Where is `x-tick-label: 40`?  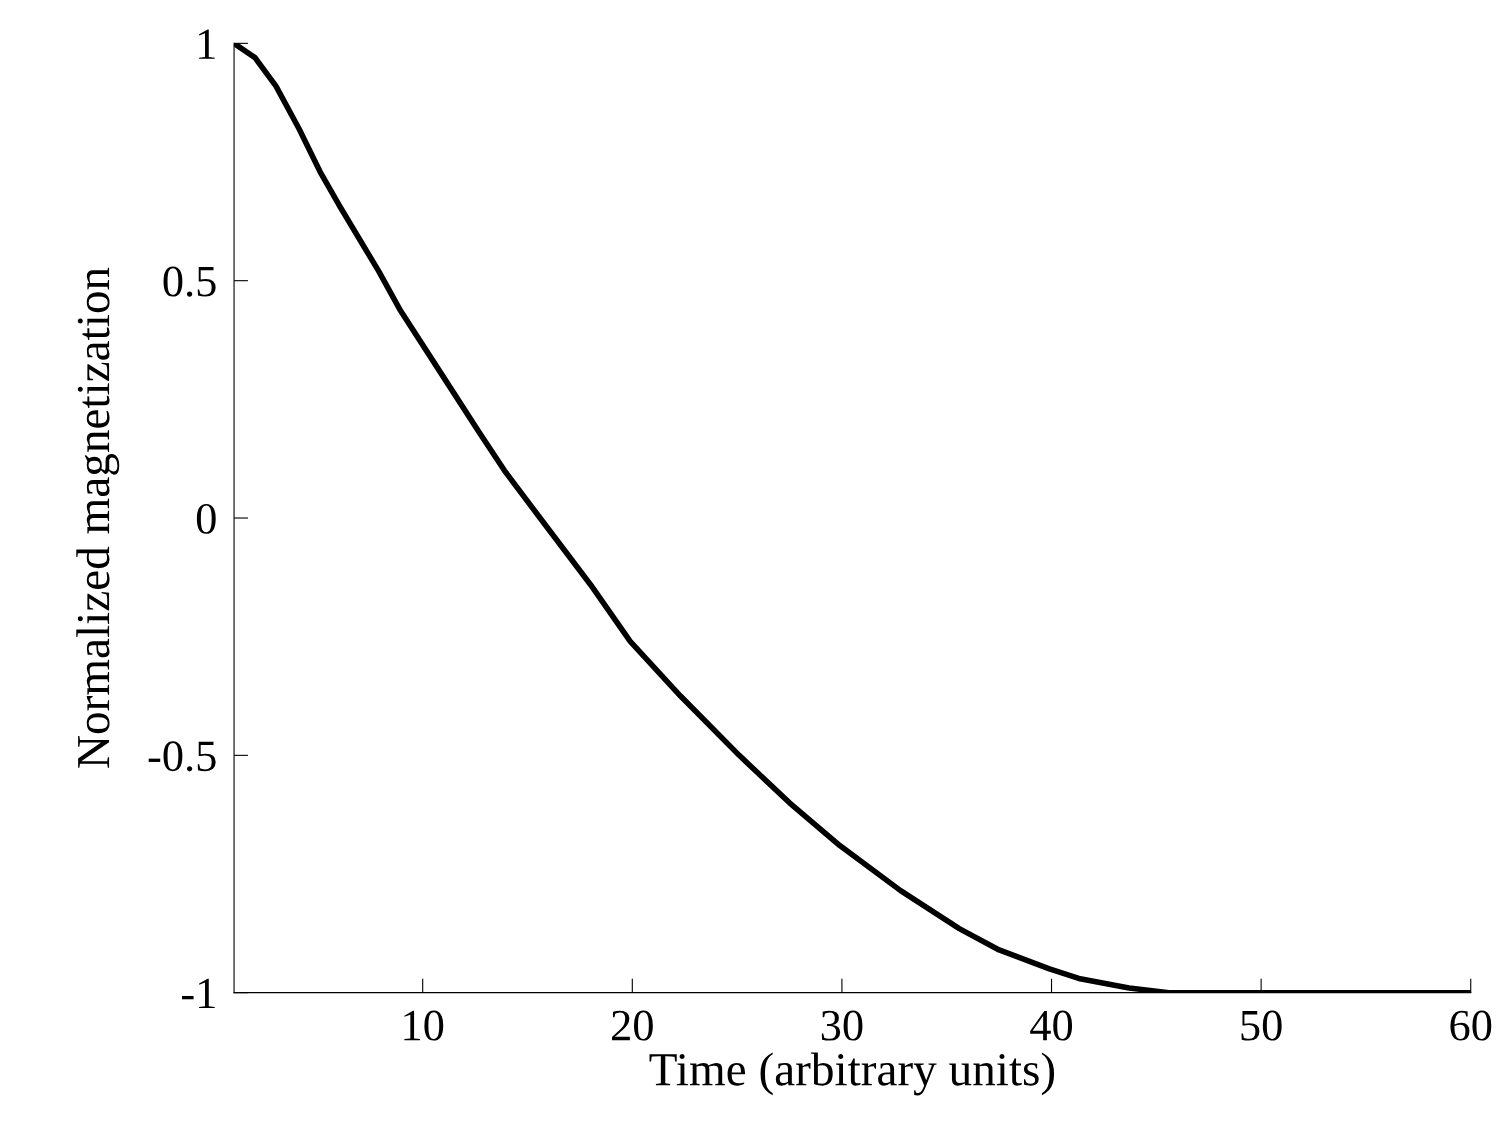 x-tick-label: 40 is located at coordinates (1051, 1025).